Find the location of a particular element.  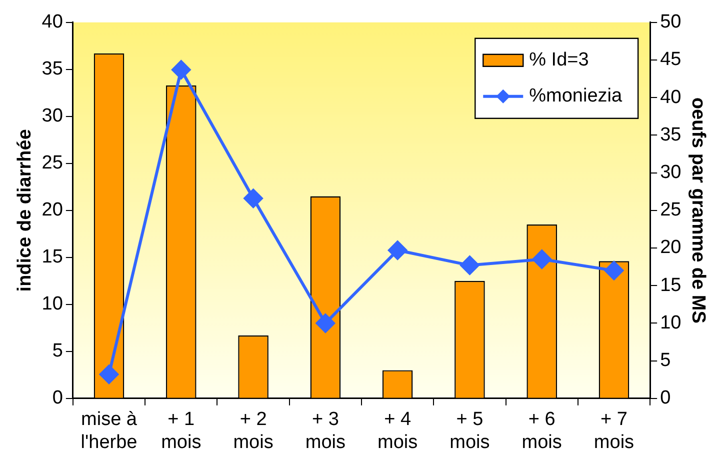

legend-label: %moniezia is located at coordinates (575, 96).